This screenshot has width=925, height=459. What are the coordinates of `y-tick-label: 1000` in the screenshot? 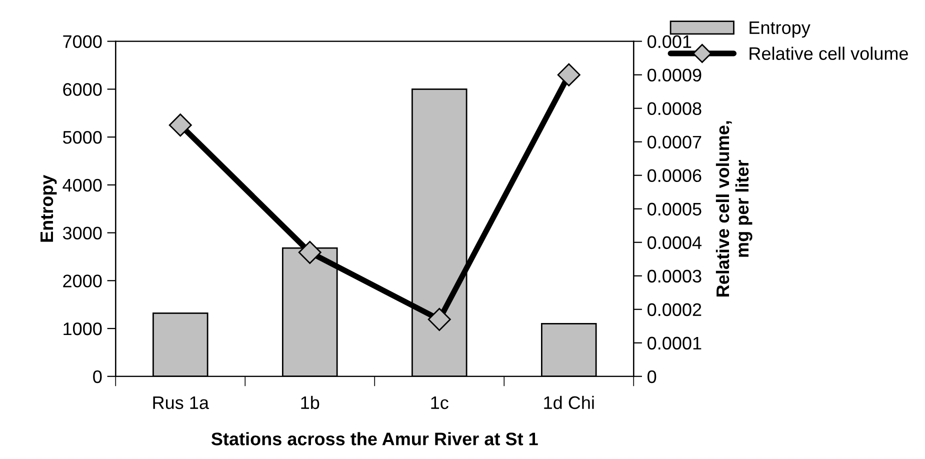 It's located at (83, 329).